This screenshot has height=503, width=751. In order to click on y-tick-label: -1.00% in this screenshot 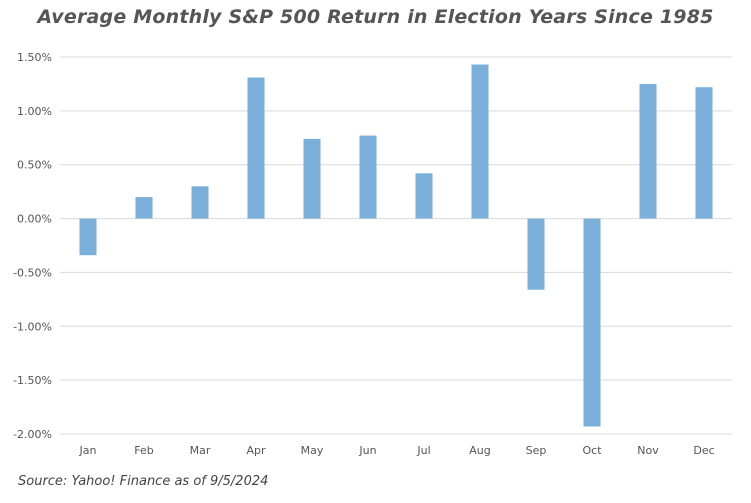, I will do `click(32, 326)`.